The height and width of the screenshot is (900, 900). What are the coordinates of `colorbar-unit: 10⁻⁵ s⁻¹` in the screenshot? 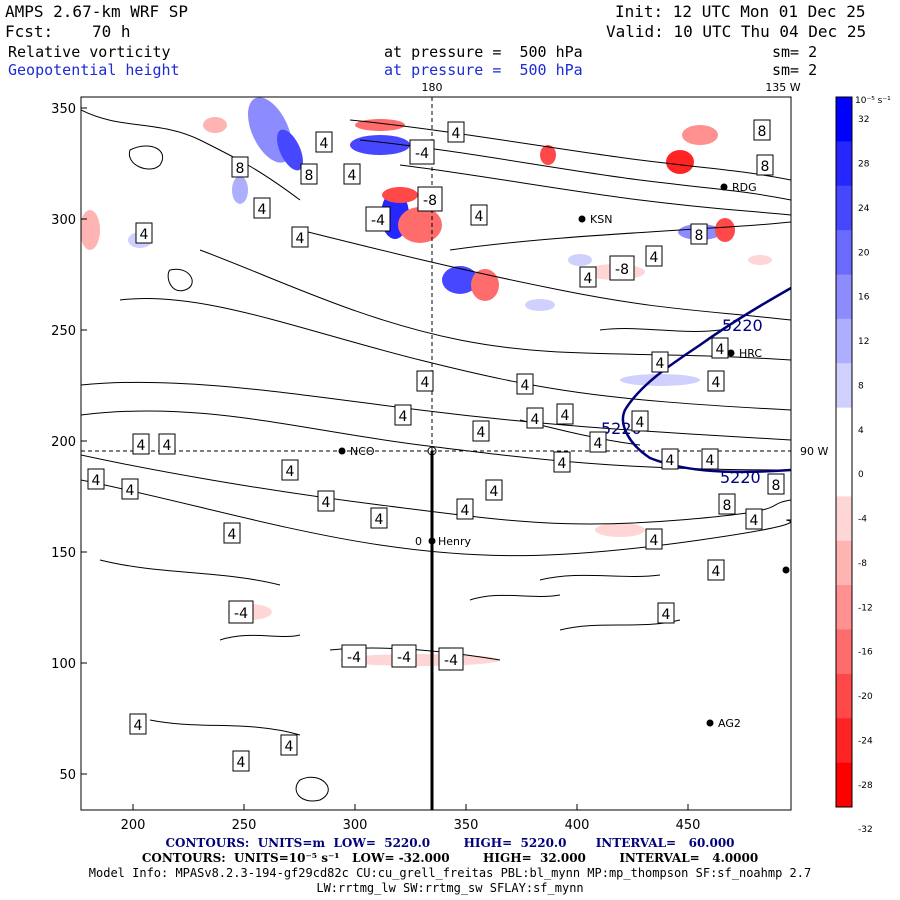 It's located at (873, 101).